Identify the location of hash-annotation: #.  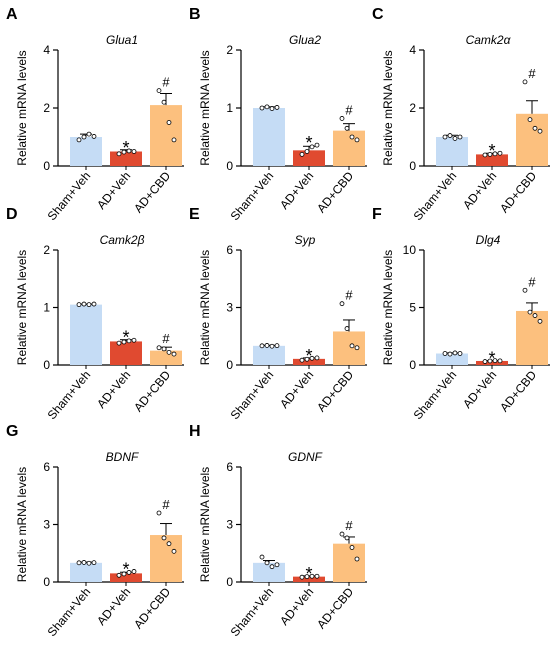
(349, 109).